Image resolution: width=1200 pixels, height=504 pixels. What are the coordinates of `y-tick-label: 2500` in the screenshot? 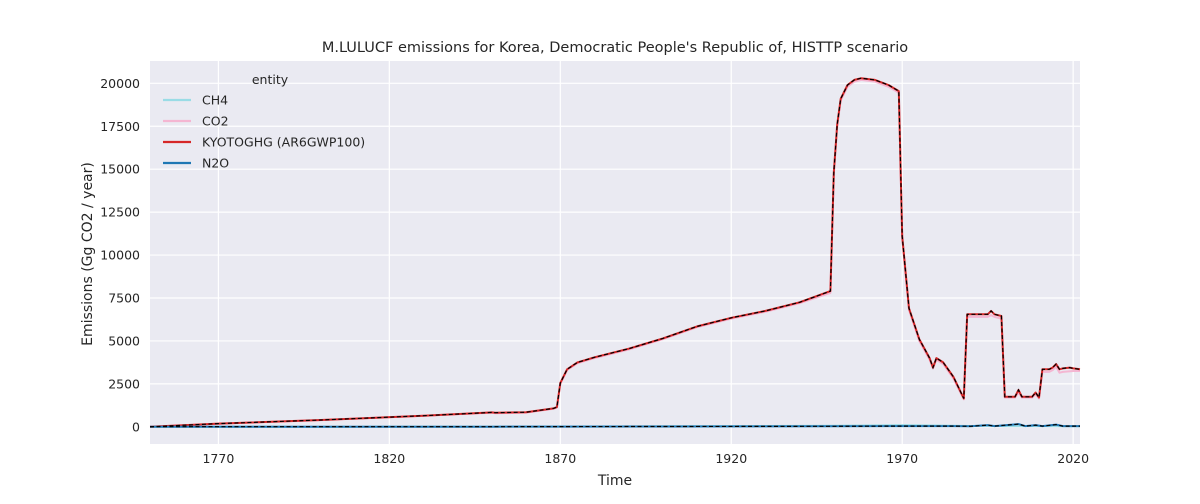 It's located at (124, 383).